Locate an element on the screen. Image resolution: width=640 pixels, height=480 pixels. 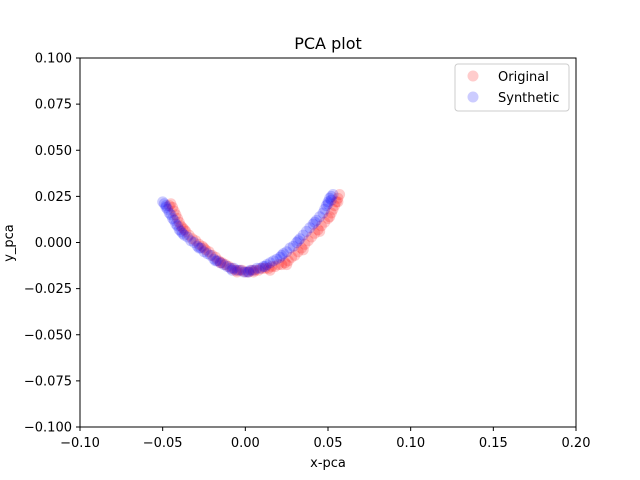
y-tick-label: 0.100 is located at coordinates (53, 59).